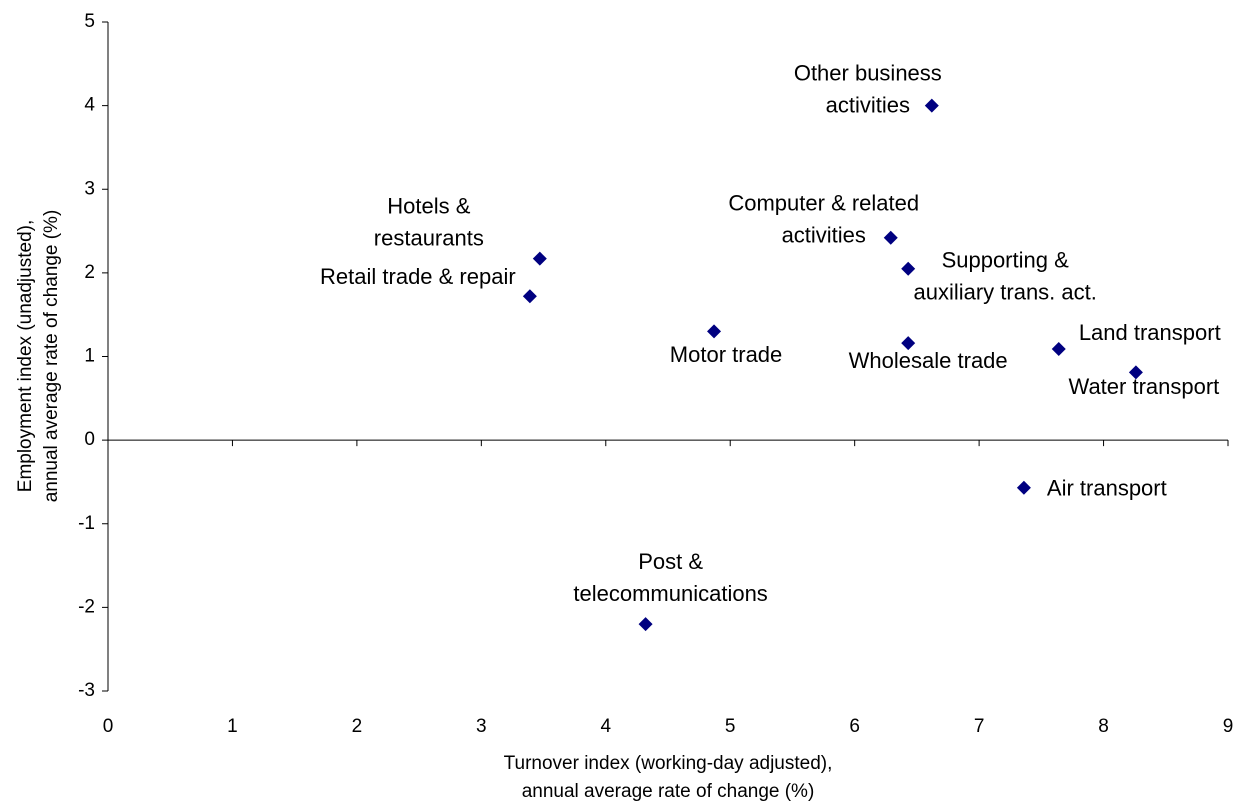 The width and height of the screenshot is (1239, 803). I want to click on y-tick-label: 1, so click(89, 356).